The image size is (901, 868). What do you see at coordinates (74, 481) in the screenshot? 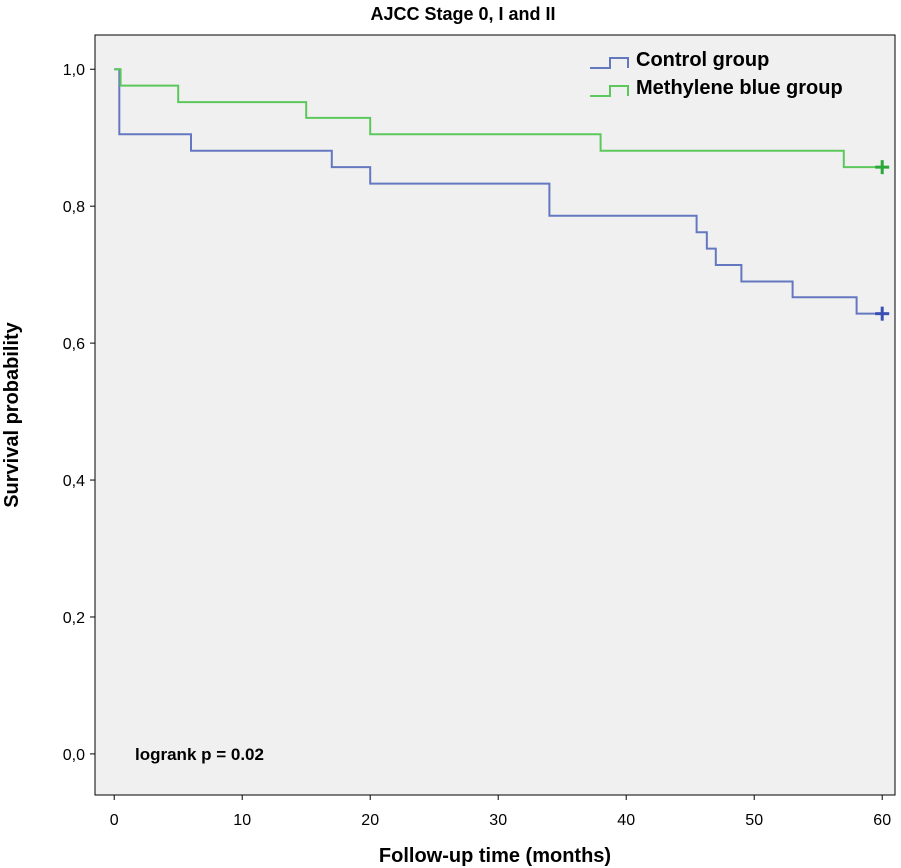
I see `y-tick-label: 0,4` at bounding box center [74, 481].